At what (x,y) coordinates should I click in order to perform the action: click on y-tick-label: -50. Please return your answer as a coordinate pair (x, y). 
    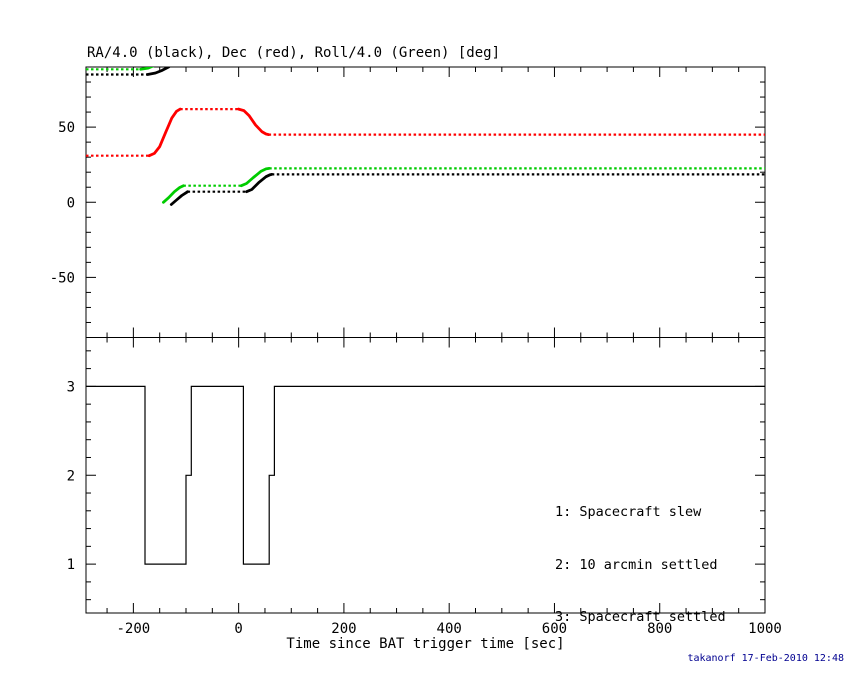
    Looking at the image, I should click on (62, 278).